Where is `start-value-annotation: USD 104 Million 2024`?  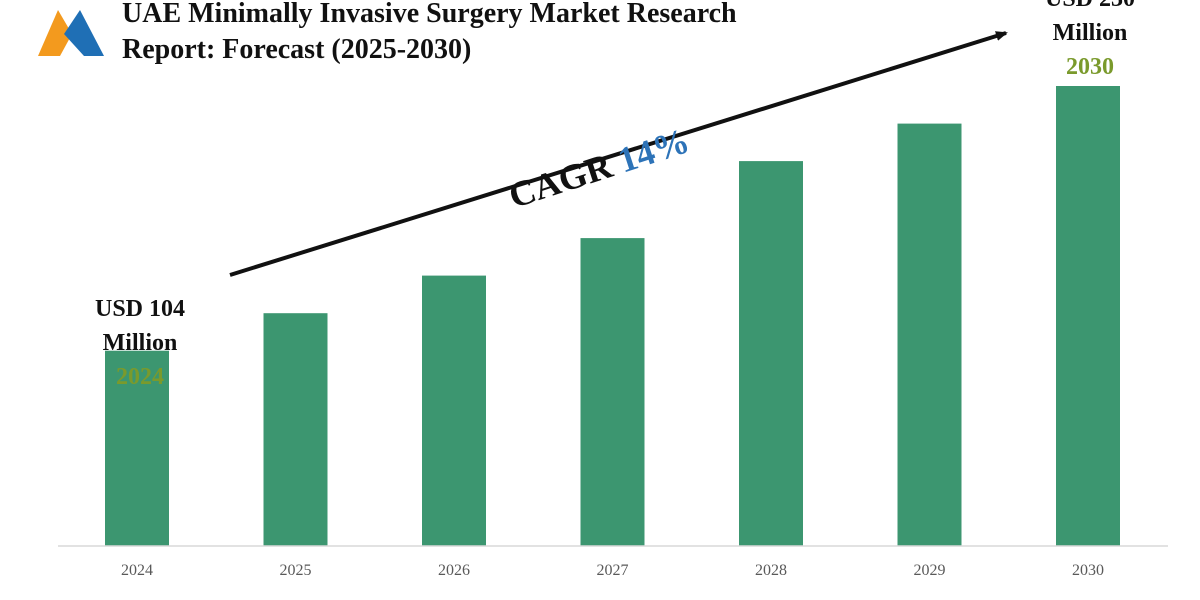
start-value-annotation: USD 104 Million 2024 is located at coordinates (140, 343).